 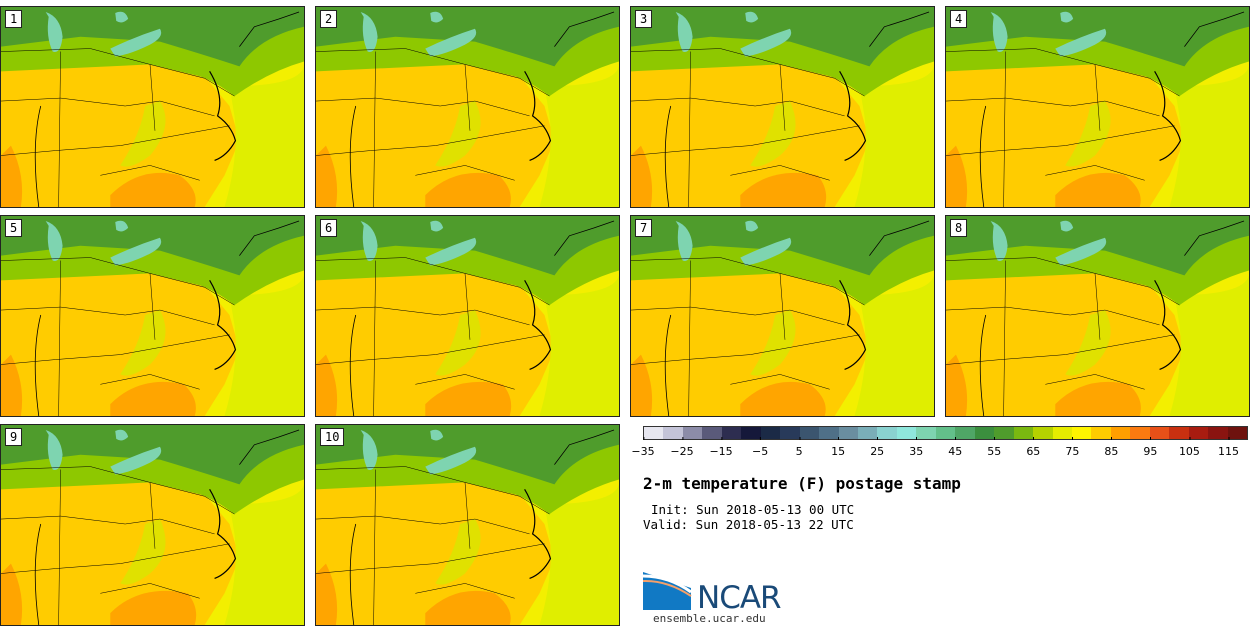 What do you see at coordinates (467, 316) in the screenshot?
I see `ensemble-member-map: 6` at bounding box center [467, 316].